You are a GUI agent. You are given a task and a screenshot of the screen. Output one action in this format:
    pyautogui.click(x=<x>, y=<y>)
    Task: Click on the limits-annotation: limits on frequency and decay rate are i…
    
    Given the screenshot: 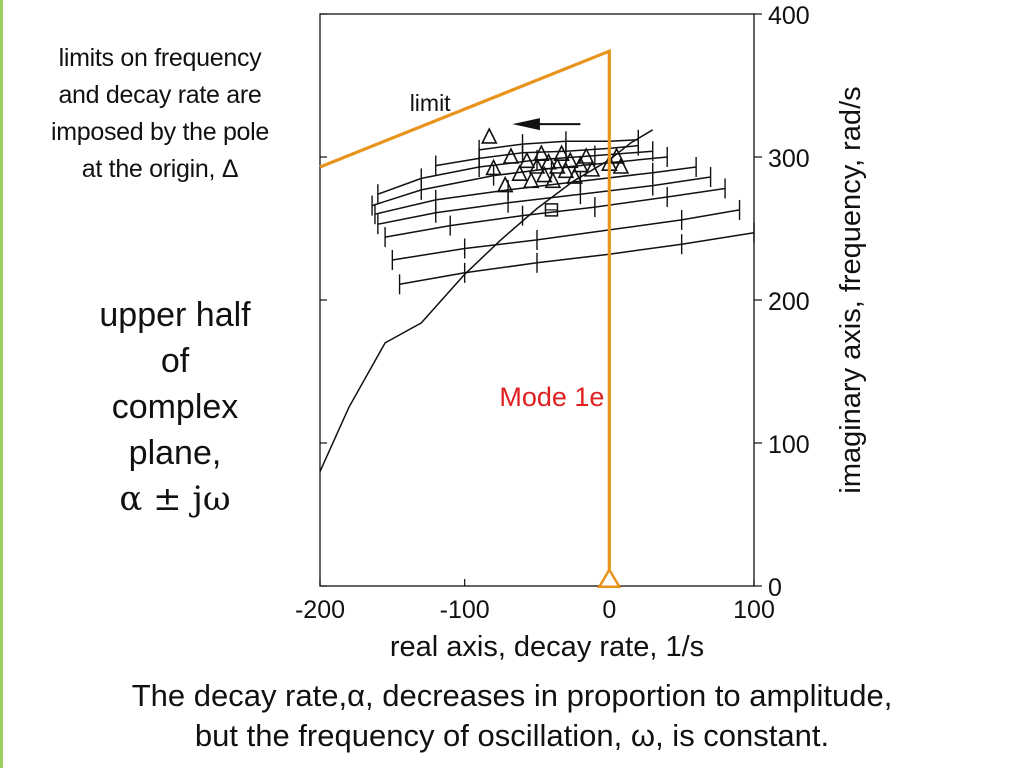 What is the action you would take?
    pyautogui.click(x=160, y=114)
    